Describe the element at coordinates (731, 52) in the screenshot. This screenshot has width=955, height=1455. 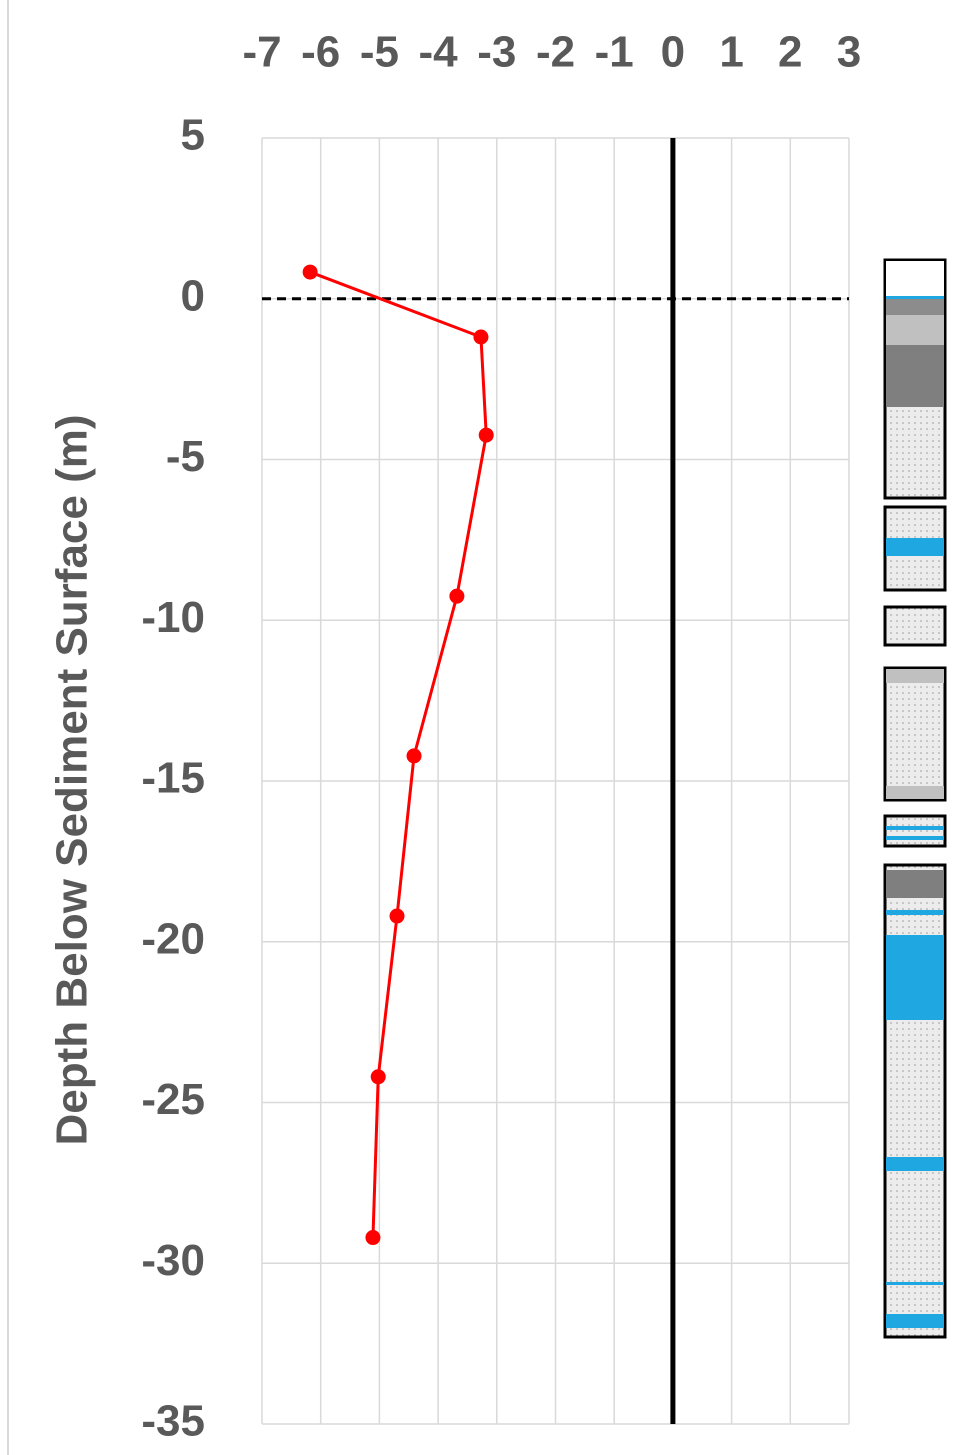
I see `x-tick-label: 1` at that location.